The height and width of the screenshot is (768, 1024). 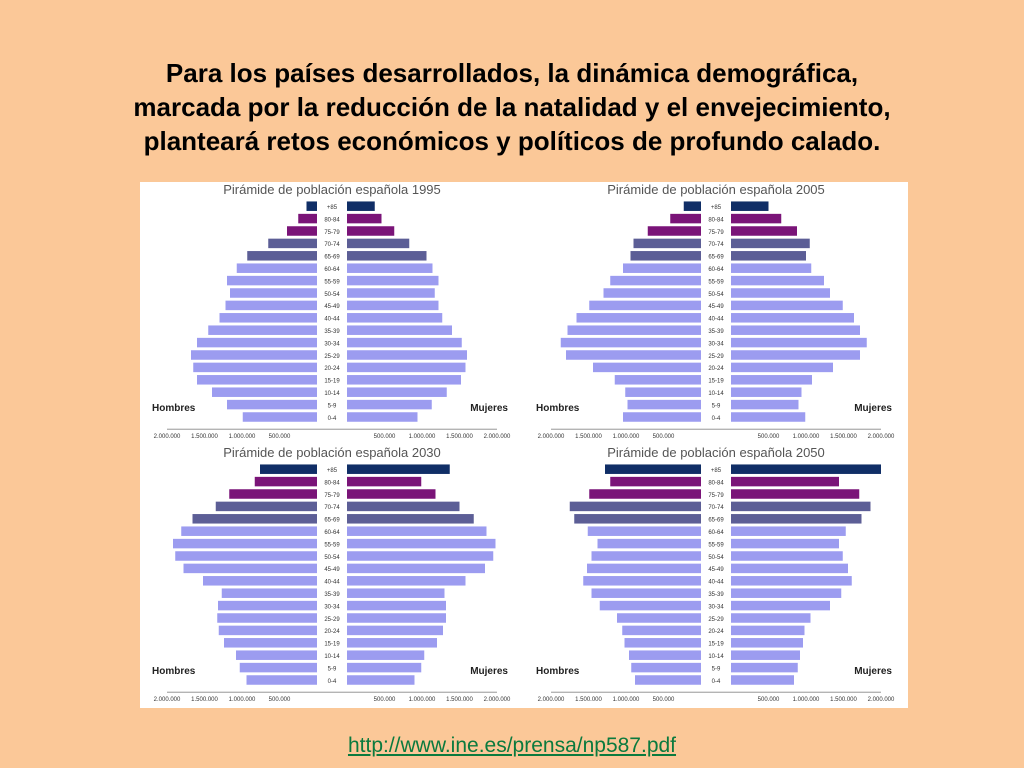 I want to click on source-link: http://www.ine.es/prensa/np587.pdf, so click(x=512, y=745).